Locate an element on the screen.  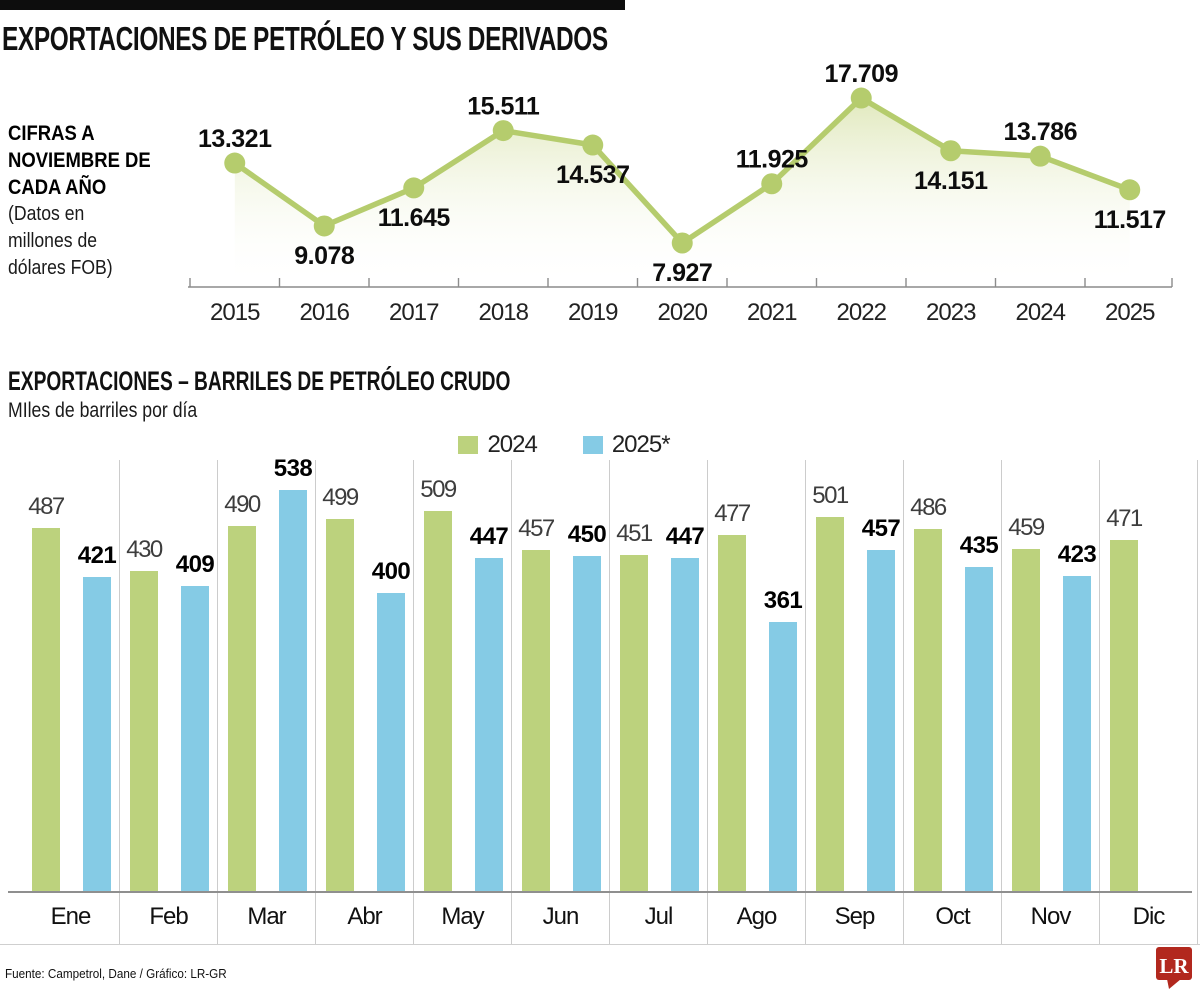
x-tick-label-2020: 2020 is located at coordinates (683, 312).